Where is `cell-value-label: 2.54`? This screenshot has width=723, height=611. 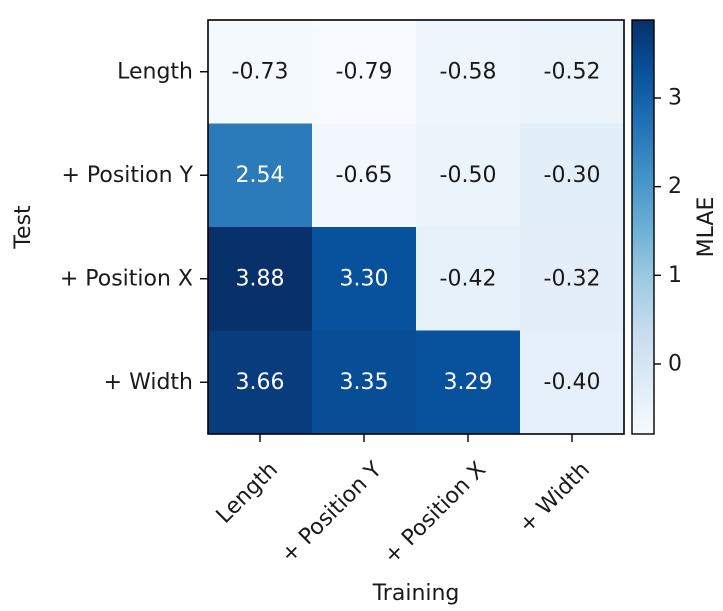 cell-value-label: 2.54 is located at coordinates (260, 175).